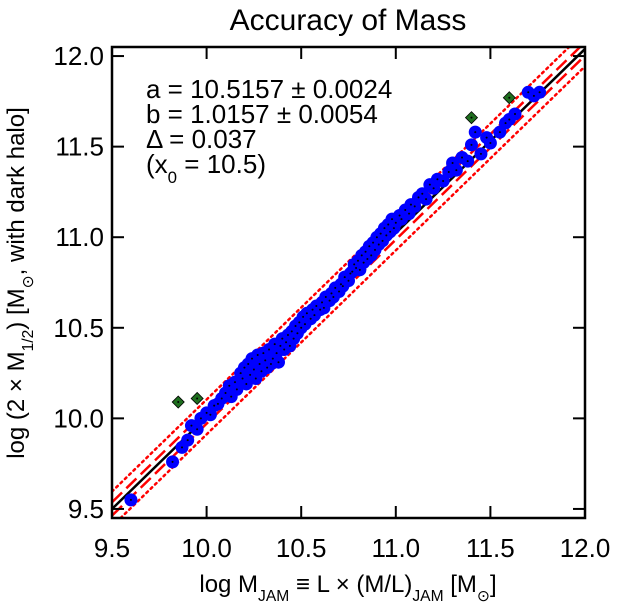 The width and height of the screenshot is (623, 603). Describe the element at coordinates (79, 147) in the screenshot. I see `y-tick-label: 11.5` at that location.